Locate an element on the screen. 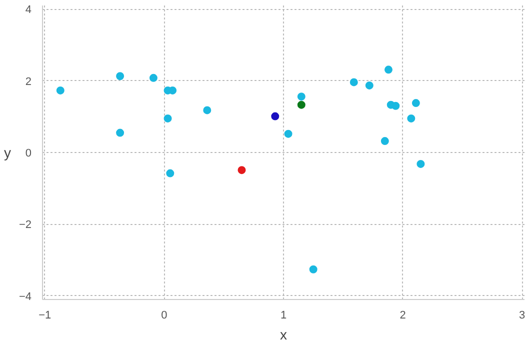  y-tick-label: 2 is located at coordinates (28, 82).